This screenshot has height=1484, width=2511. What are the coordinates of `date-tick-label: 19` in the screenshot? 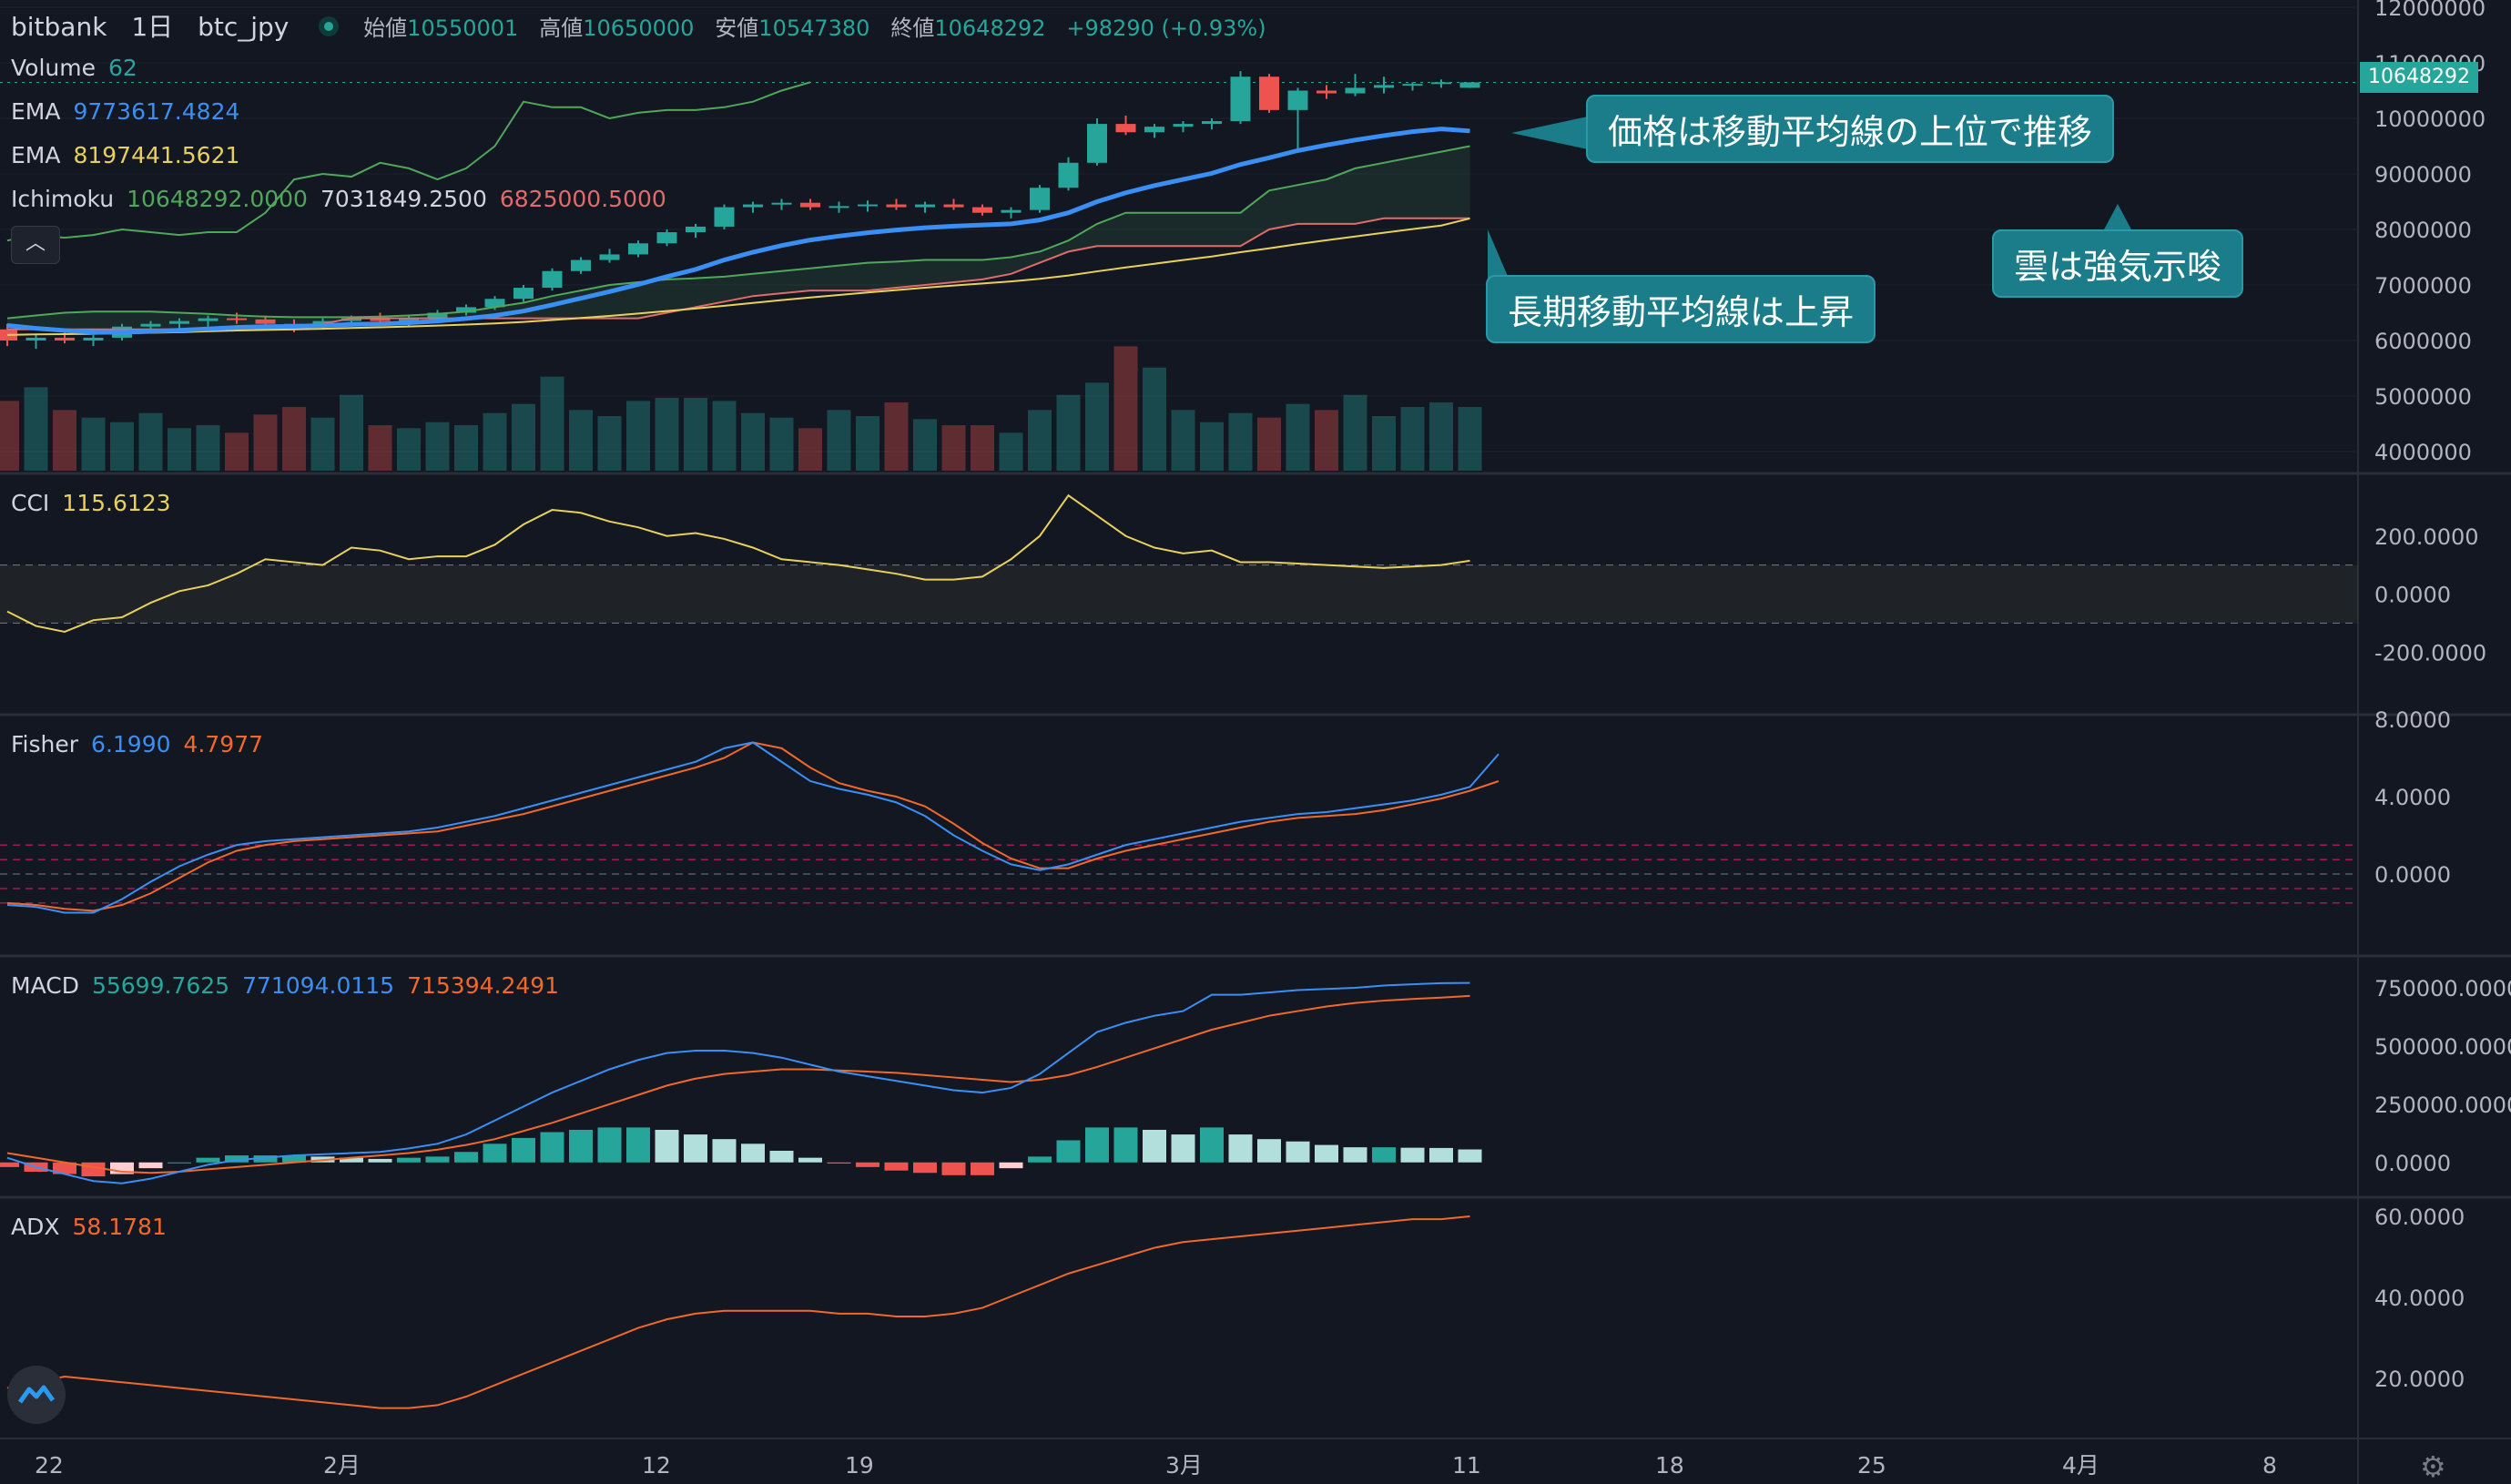 It's located at (859, 1465).